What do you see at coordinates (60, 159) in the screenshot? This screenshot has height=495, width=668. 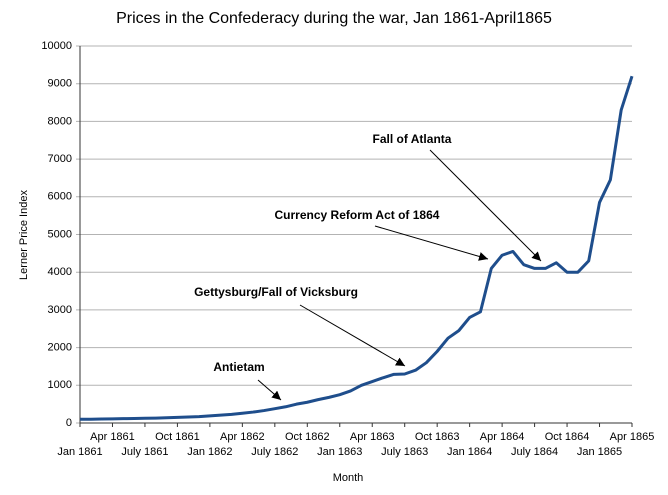 I see `y-tick-label: 7000` at bounding box center [60, 159].